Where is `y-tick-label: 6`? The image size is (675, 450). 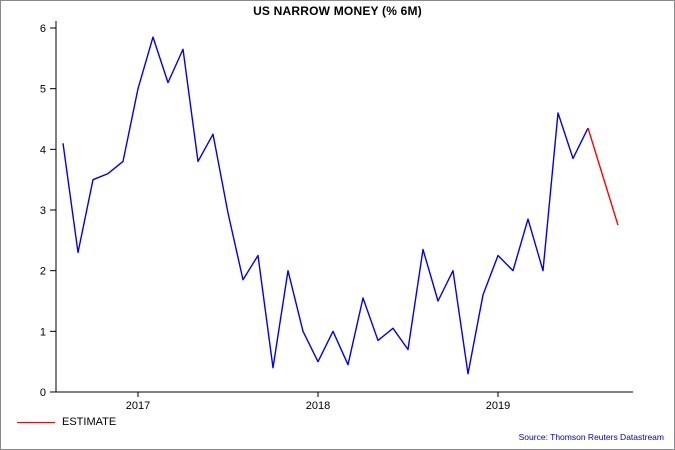
y-tick-label: 6 is located at coordinates (43, 29).